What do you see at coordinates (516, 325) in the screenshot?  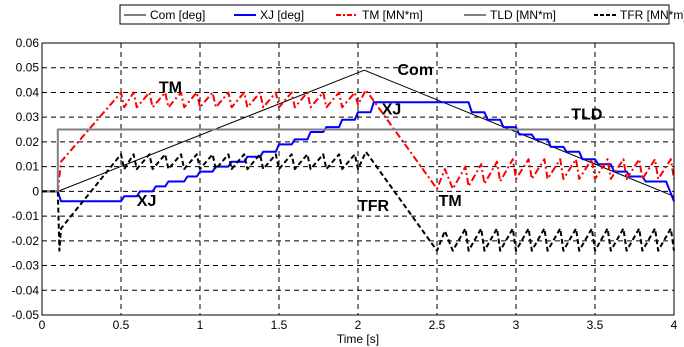 I see `x-tick-label: 3` at bounding box center [516, 325].